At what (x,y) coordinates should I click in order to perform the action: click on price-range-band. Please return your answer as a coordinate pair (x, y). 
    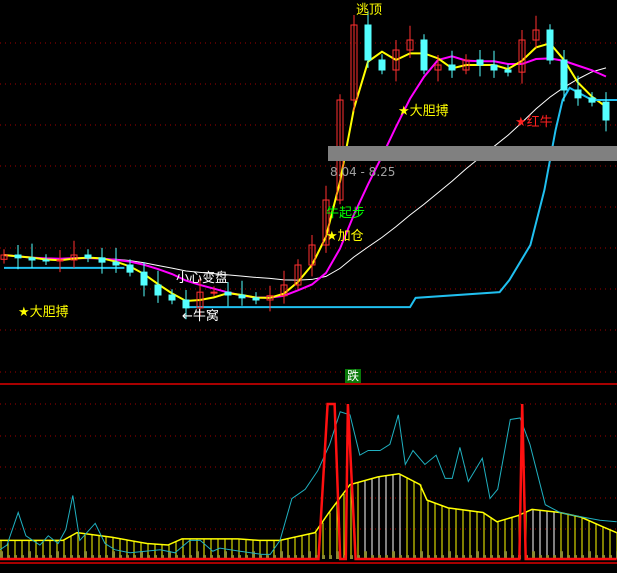
    Looking at the image, I should click on (472, 153).